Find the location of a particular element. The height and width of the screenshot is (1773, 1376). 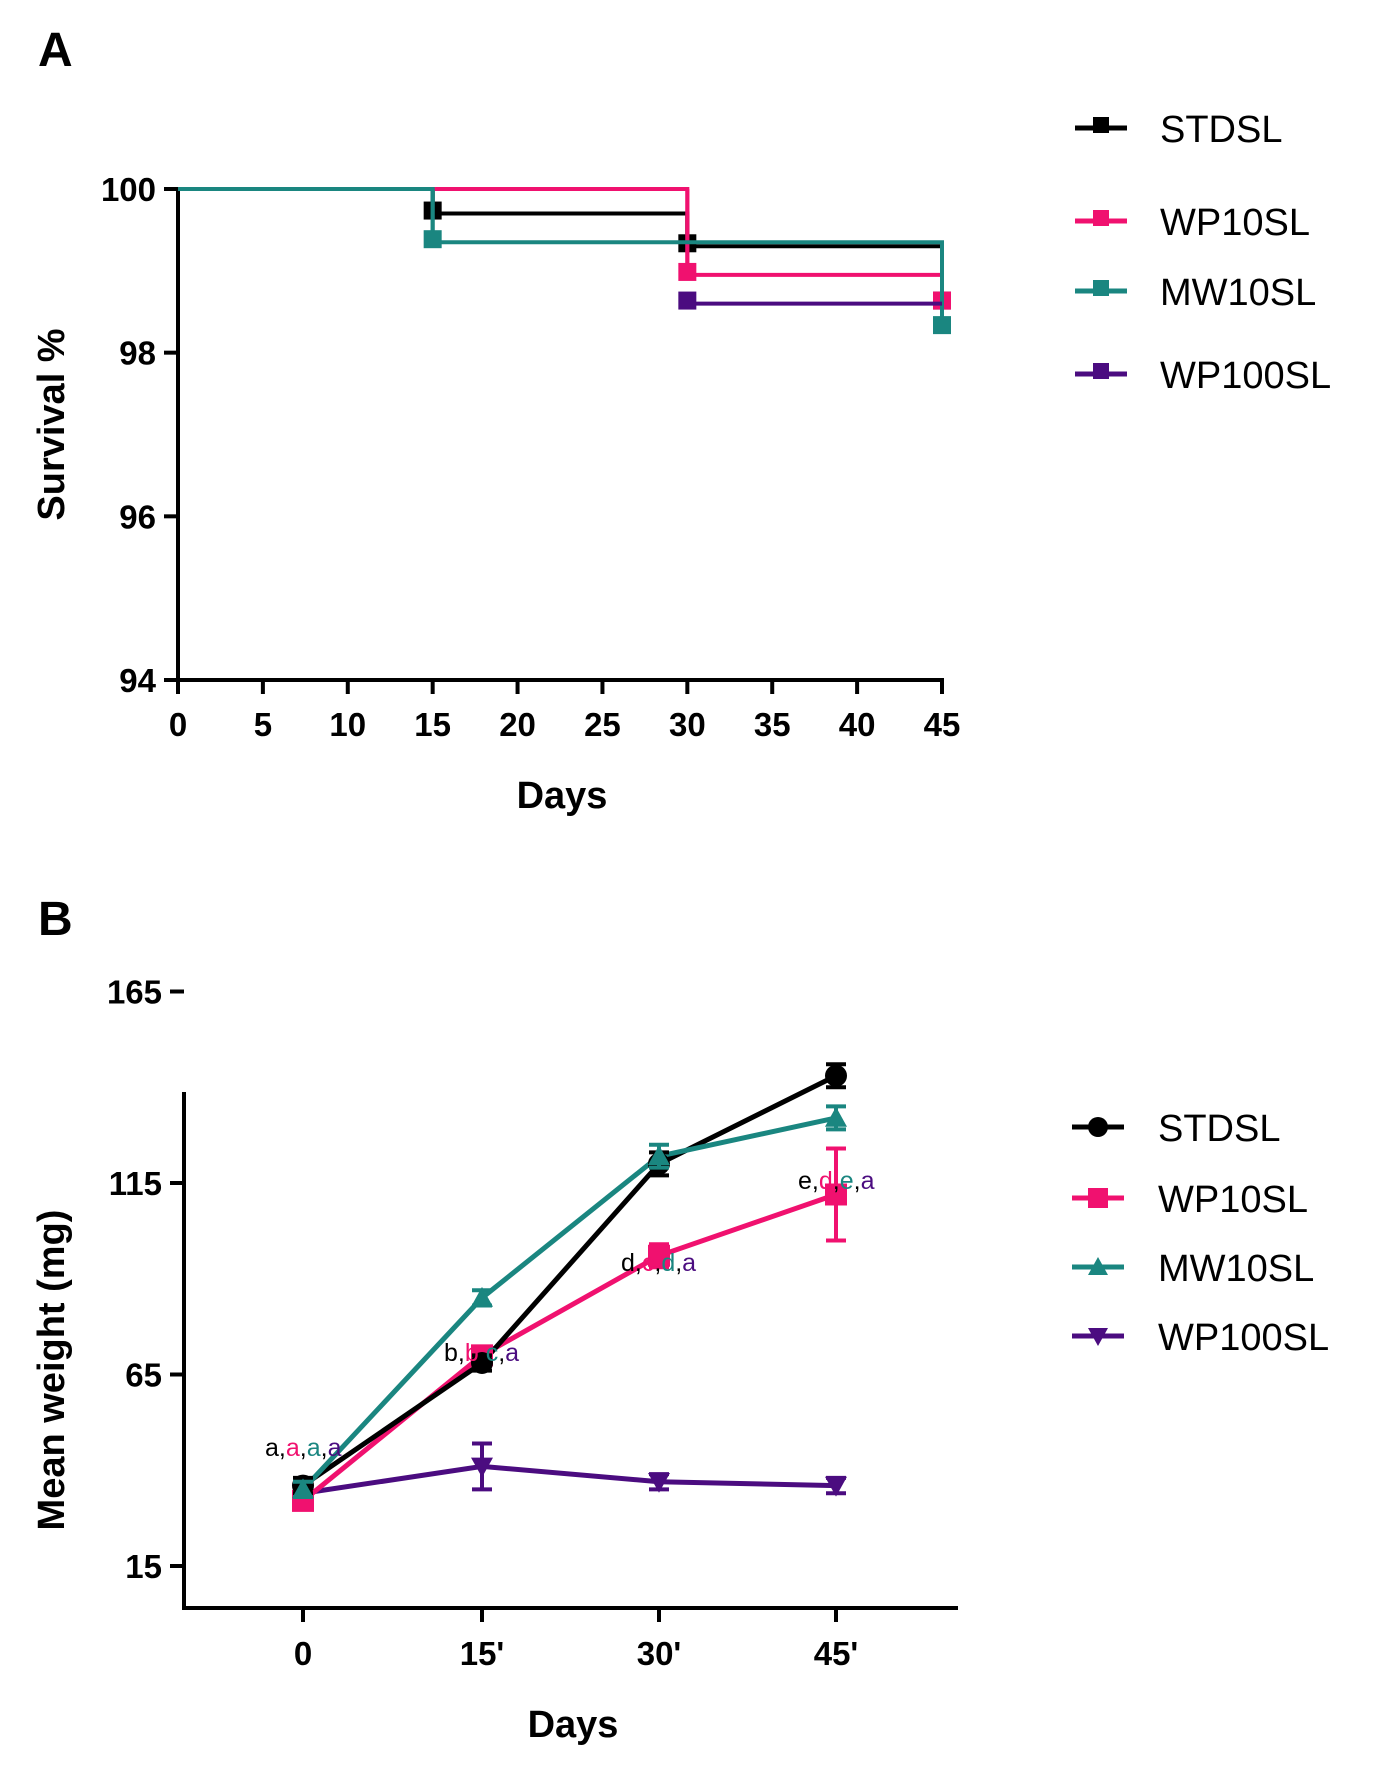

x-tick-label: 45 is located at coordinates (942, 724).